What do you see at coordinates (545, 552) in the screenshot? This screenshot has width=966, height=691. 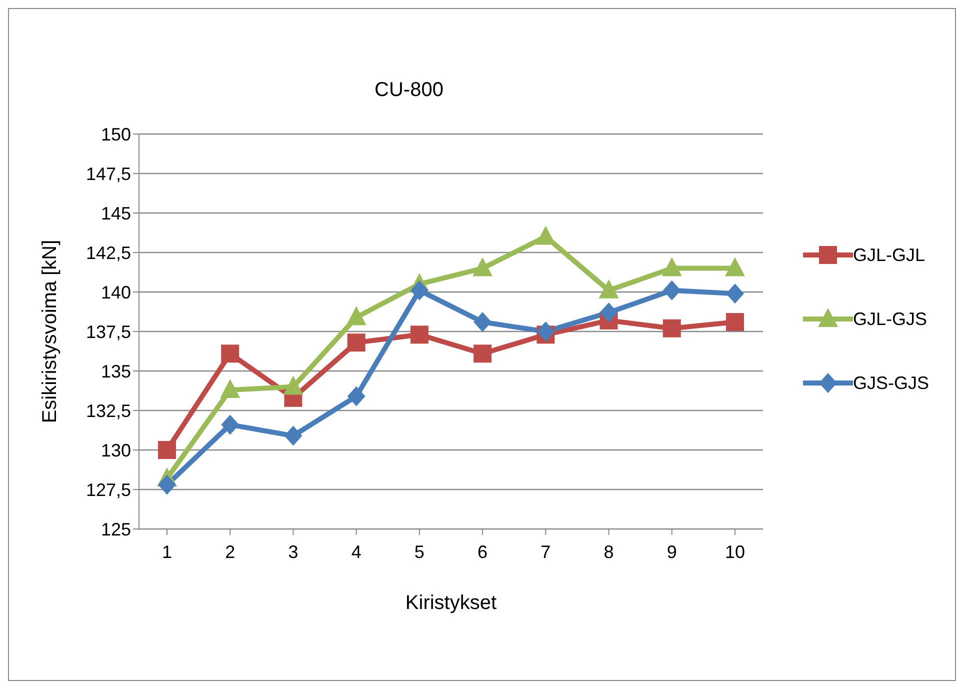 I see `x-tick-label: 7` at bounding box center [545, 552].